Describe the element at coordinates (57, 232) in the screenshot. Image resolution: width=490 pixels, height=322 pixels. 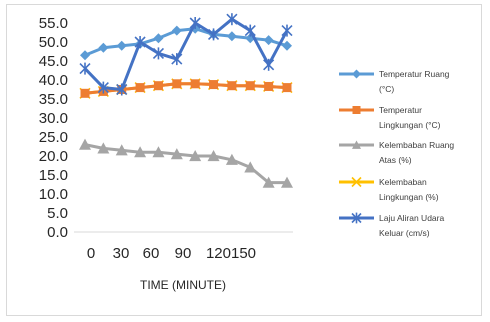
I see `y-tick-label: 0.0` at that location.